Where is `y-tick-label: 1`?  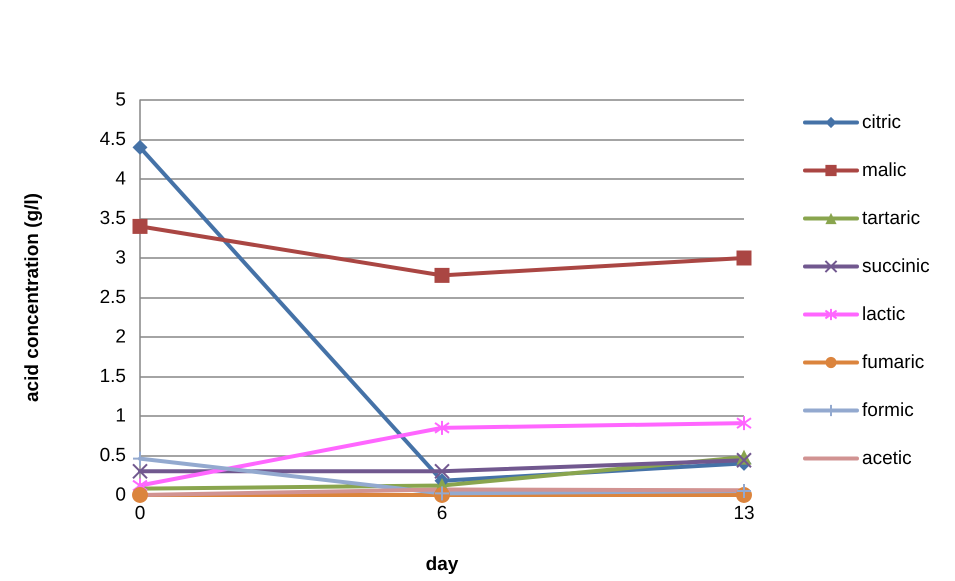 y-tick-label: 1 is located at coordinates (120, 416).